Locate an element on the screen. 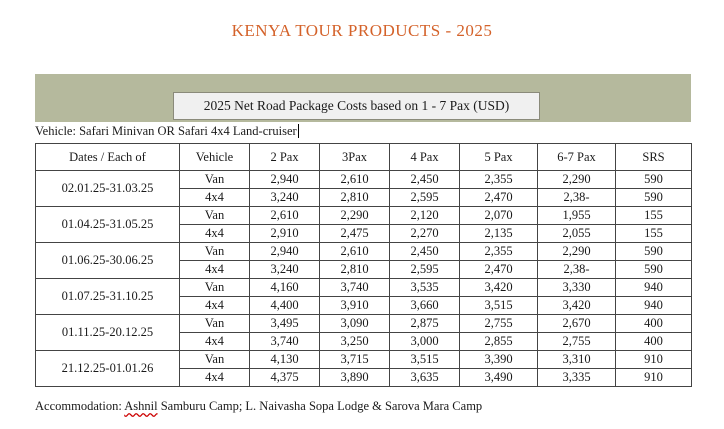 The height and width of the screenshot is (429, 724). 4pax-cell: 3,535 is located at coordinates (424, 287).